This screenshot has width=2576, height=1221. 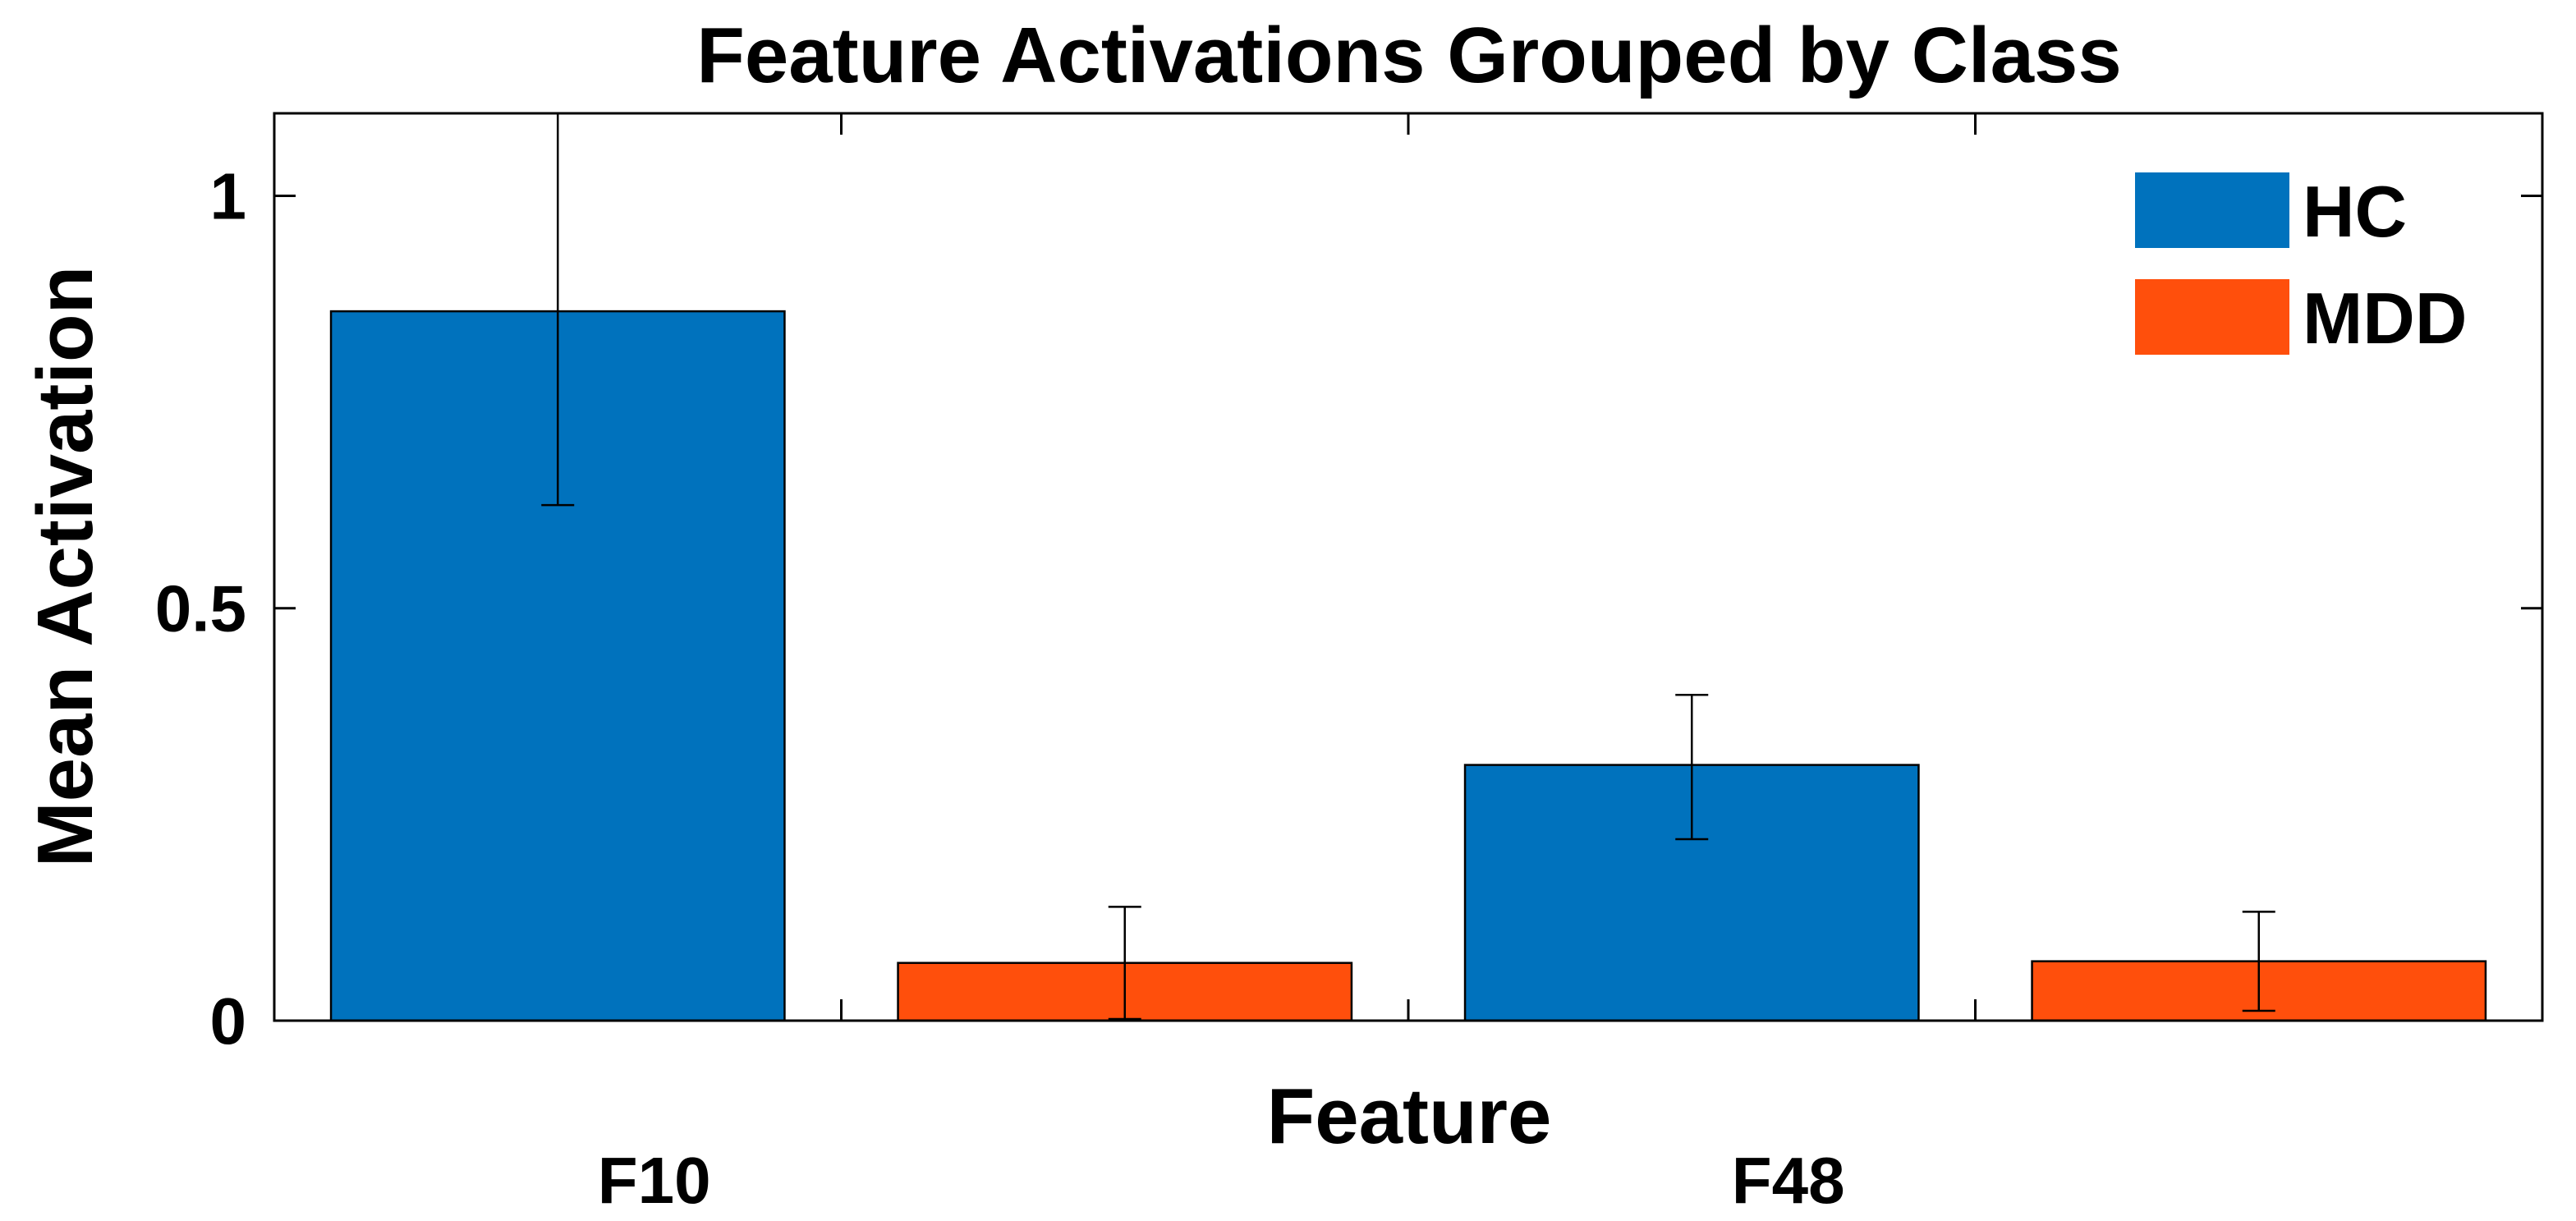 I want to click on y-tick-label: 0, so click(x=228, y=1021).